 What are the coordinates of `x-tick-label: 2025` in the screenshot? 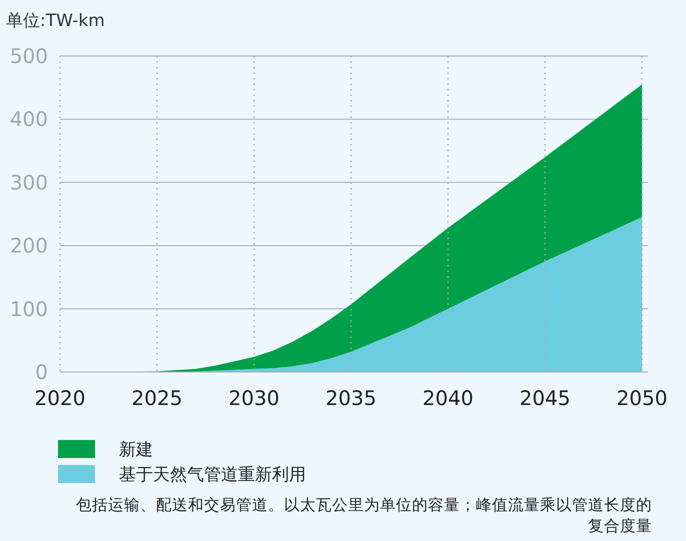 It's located at (157, 398).